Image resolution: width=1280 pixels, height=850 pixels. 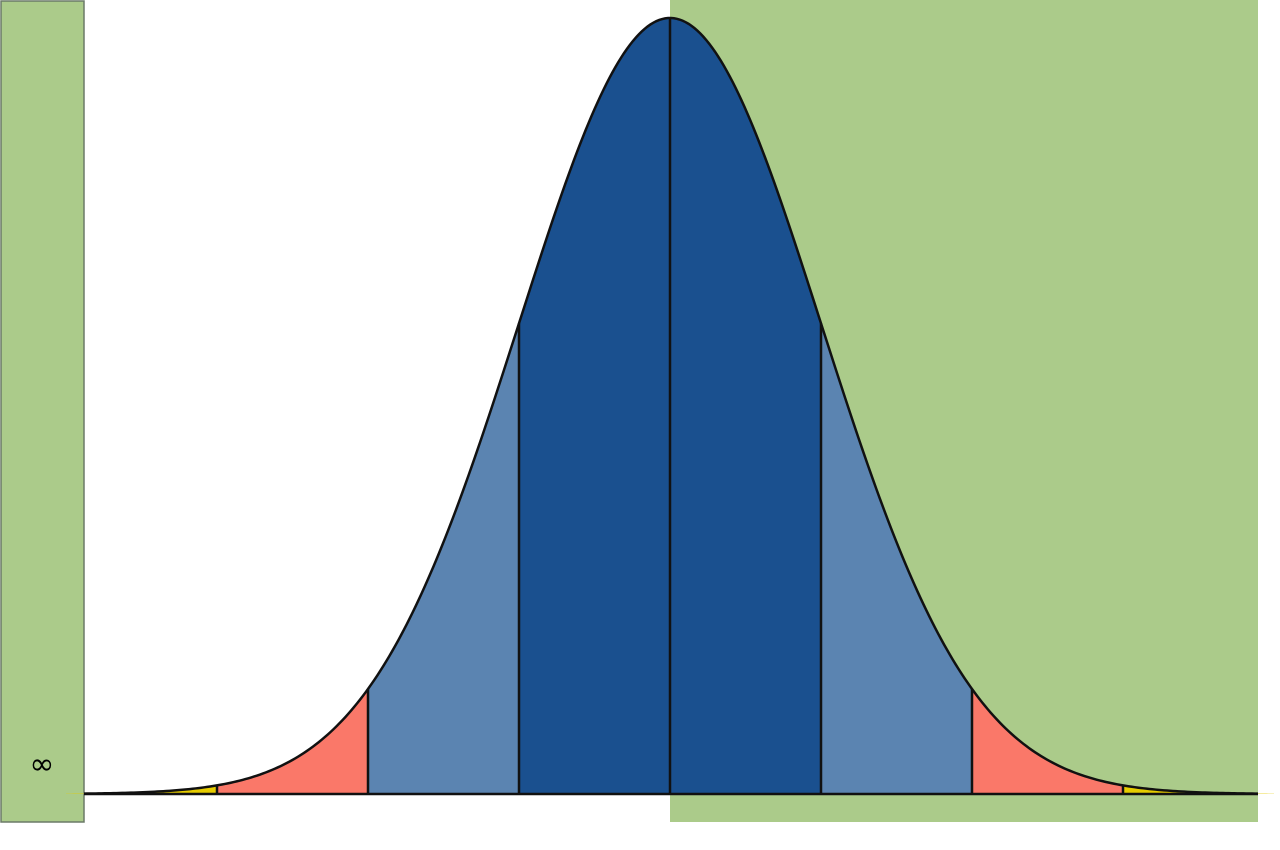 What do you see at coordinates (42, 411) in the screenshot?
I see `left-highlight-panel` at bounding box center [42, 411].